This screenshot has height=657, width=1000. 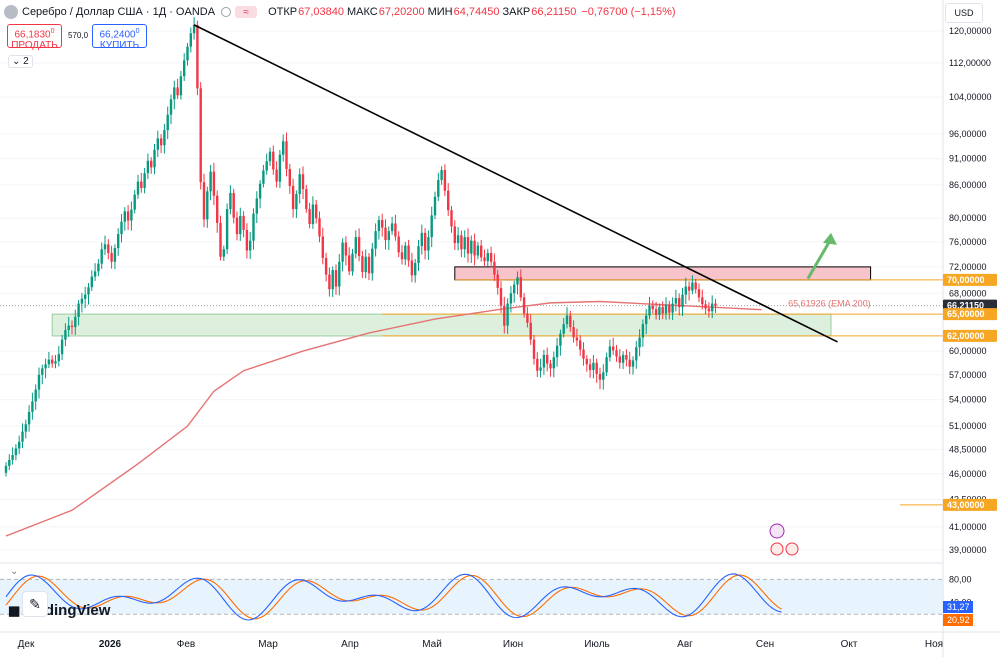 I want to click on drawing-tool-button: ✎, so click(x=35, y=604).